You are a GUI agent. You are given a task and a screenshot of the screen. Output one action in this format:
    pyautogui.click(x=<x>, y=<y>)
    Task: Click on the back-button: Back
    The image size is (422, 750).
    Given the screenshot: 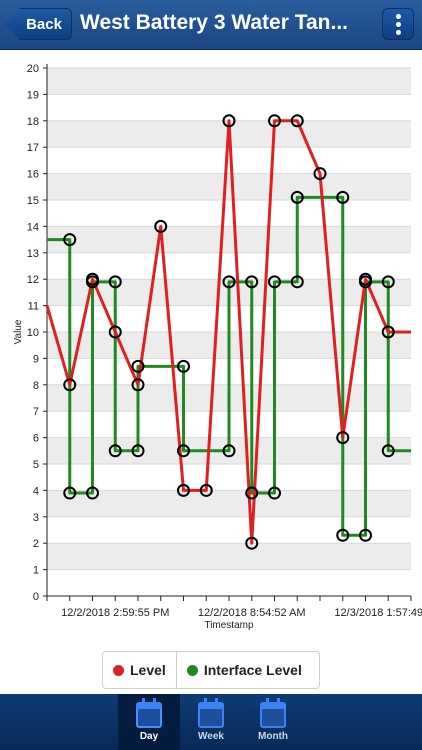 What is the action you would take?
    pyautogui.click(x=39, y=24)
    